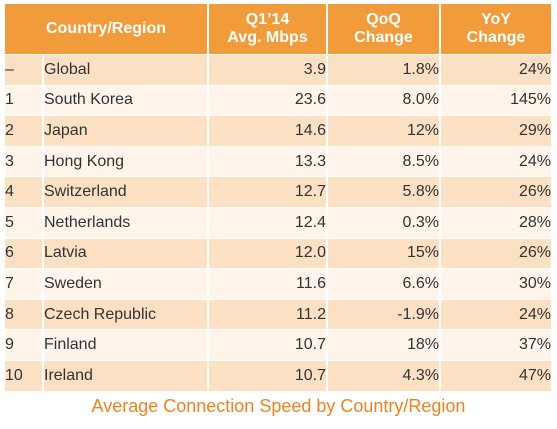 This screenshot has height=429, width=557. What do you see at coordinates (267, 100) in the screenshot?
I see `avg-mbps-cell: 23.6` at bounding box center [267, 100].